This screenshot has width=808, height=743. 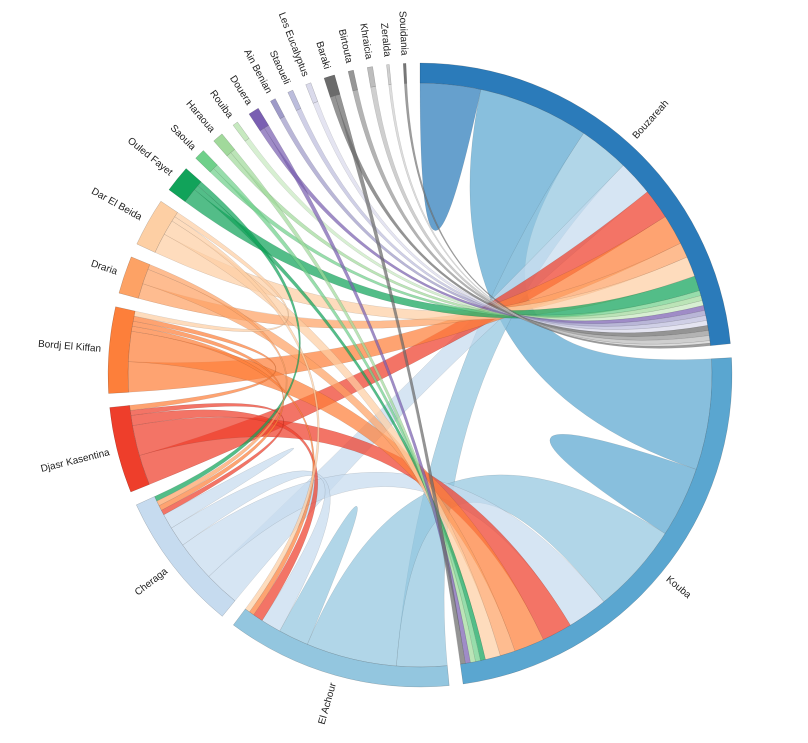 I want to click on group-label: Bouzareah, so click(x=651, y=119).